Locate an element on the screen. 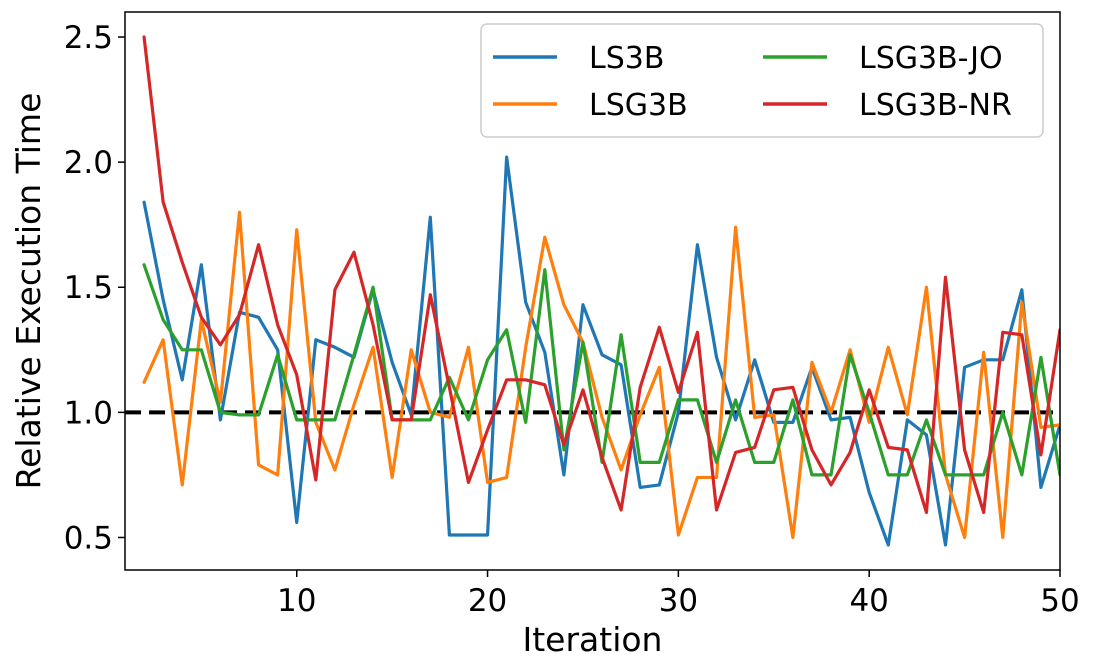 The height and width of the screenshot is (672, 1096). y-tick-label: 2.0 is located at coordinates (88, 163).